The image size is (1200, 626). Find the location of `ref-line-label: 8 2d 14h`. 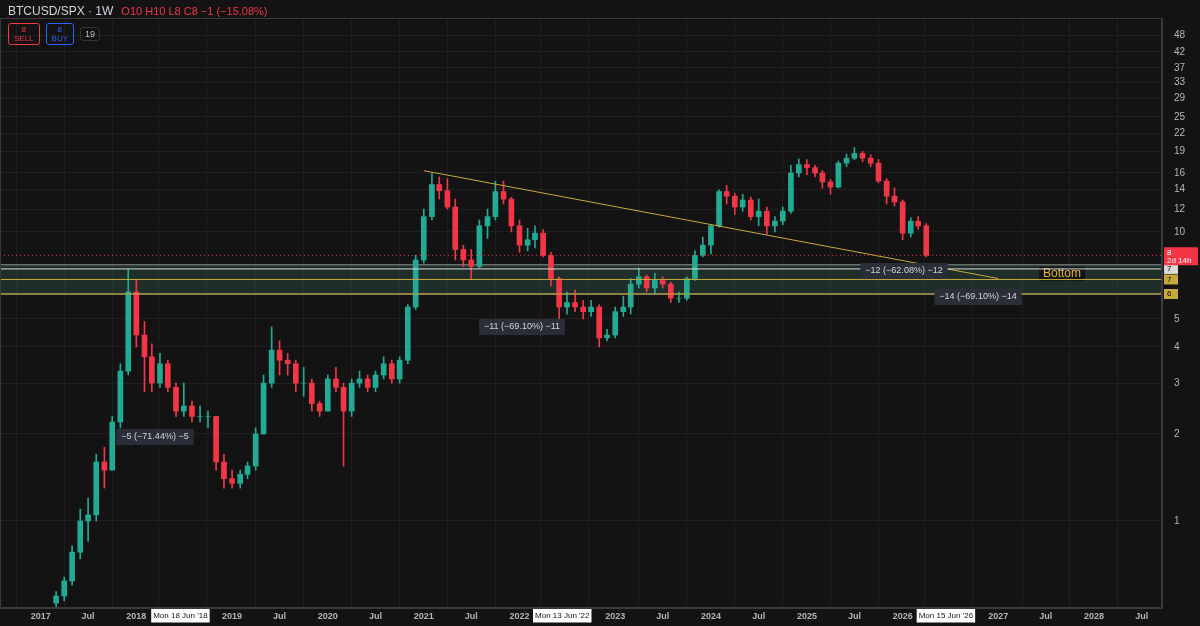

ref-line-label: 8 2d 14h is located at coordinates (1179, 256).